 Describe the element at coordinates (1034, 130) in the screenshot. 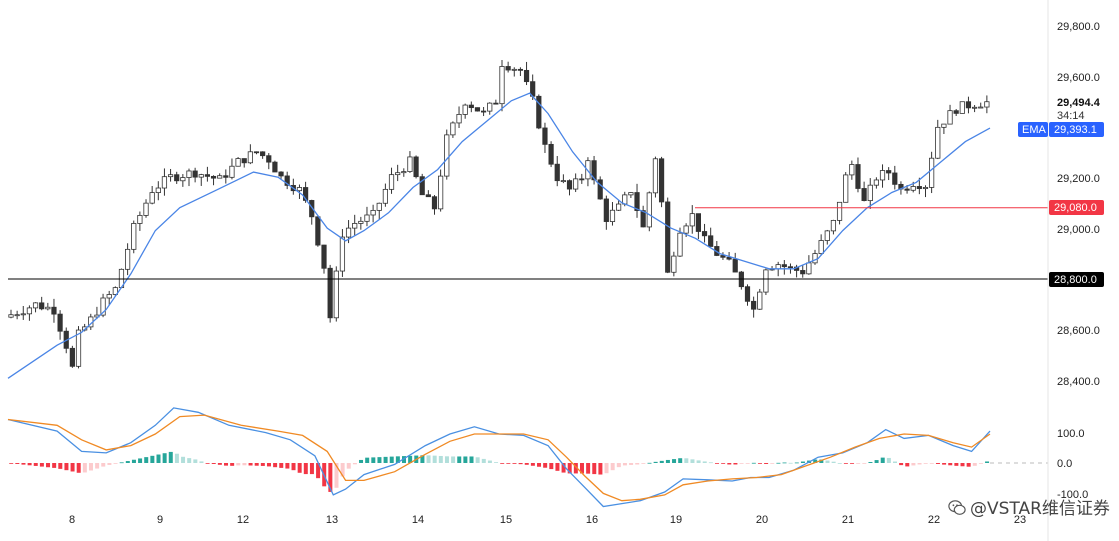

I see `ema-name-label: EMA` at that location.